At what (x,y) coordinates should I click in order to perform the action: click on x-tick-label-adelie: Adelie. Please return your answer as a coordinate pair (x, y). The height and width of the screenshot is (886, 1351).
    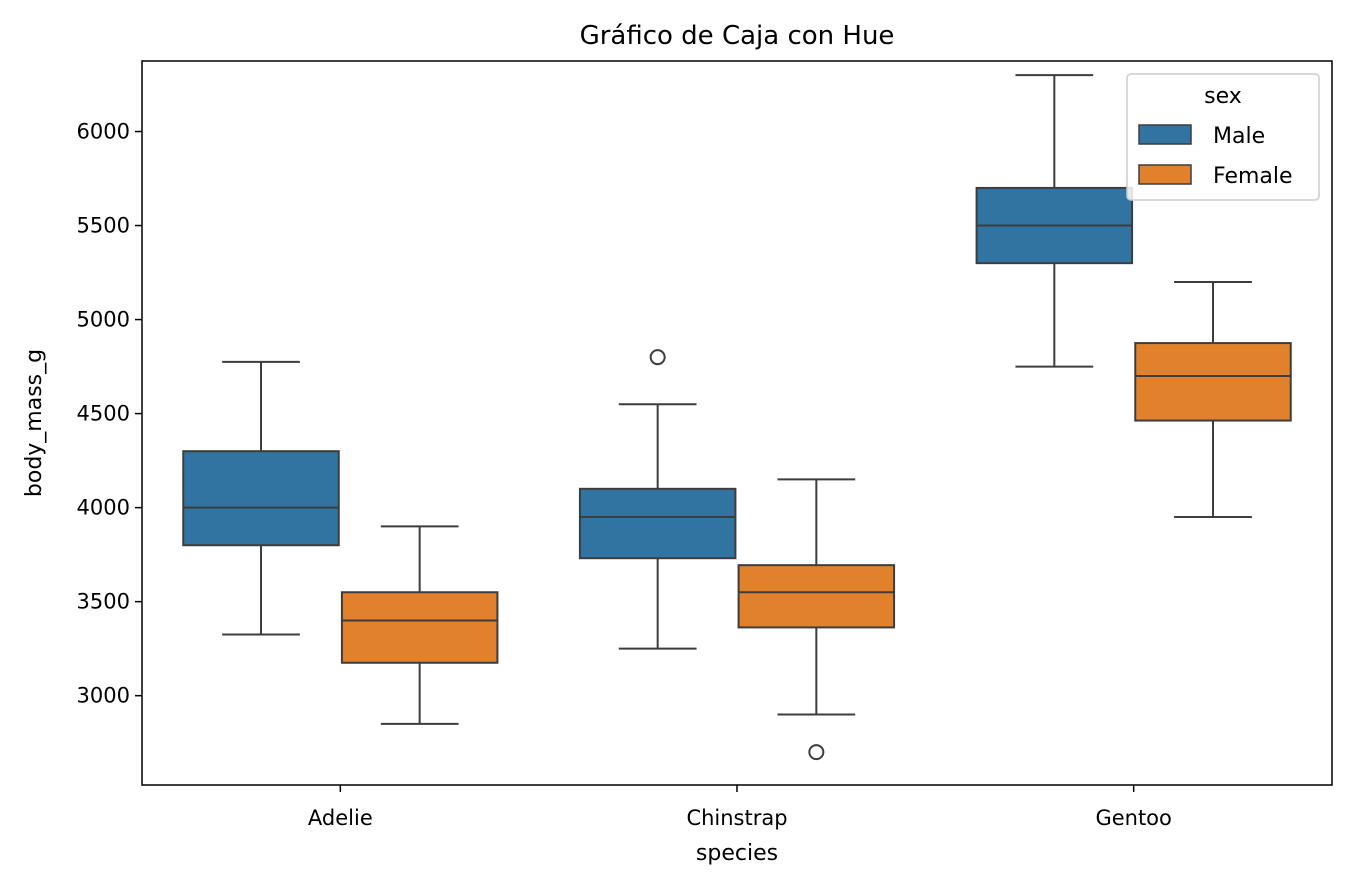
    Looking at the image, I should click on (340, 818).